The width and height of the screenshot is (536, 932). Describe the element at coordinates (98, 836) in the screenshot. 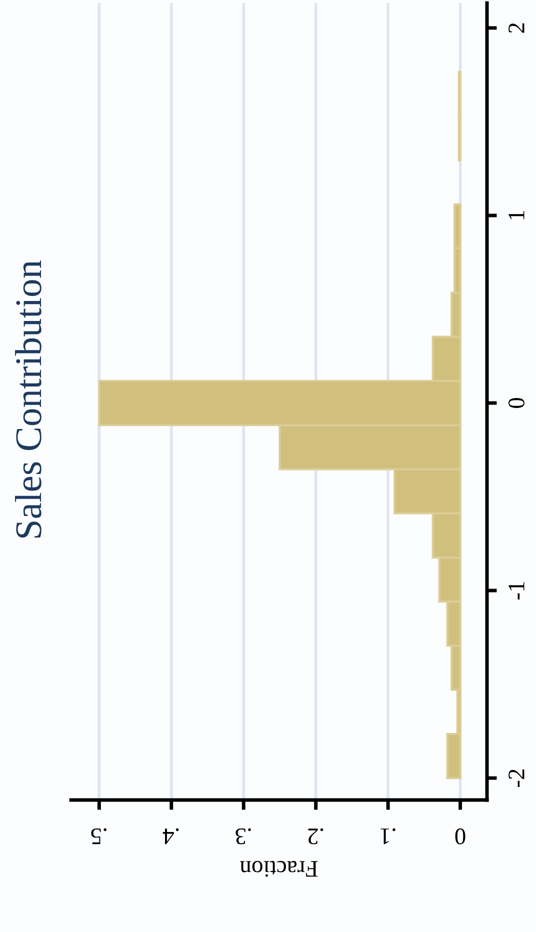

I see `x-tick-label: .5` at that location.